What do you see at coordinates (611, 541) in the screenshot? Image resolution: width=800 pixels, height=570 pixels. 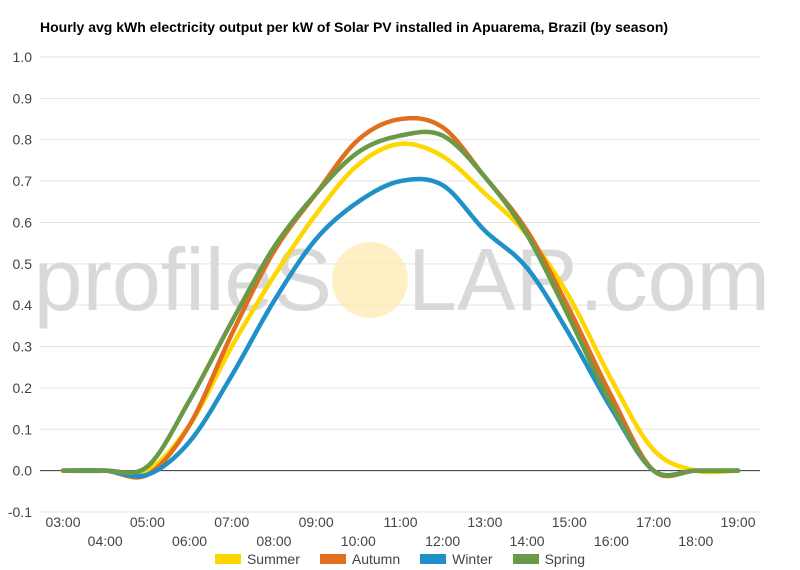 I see `x-tick-label: 16:00` at bounding box center [611, 541].